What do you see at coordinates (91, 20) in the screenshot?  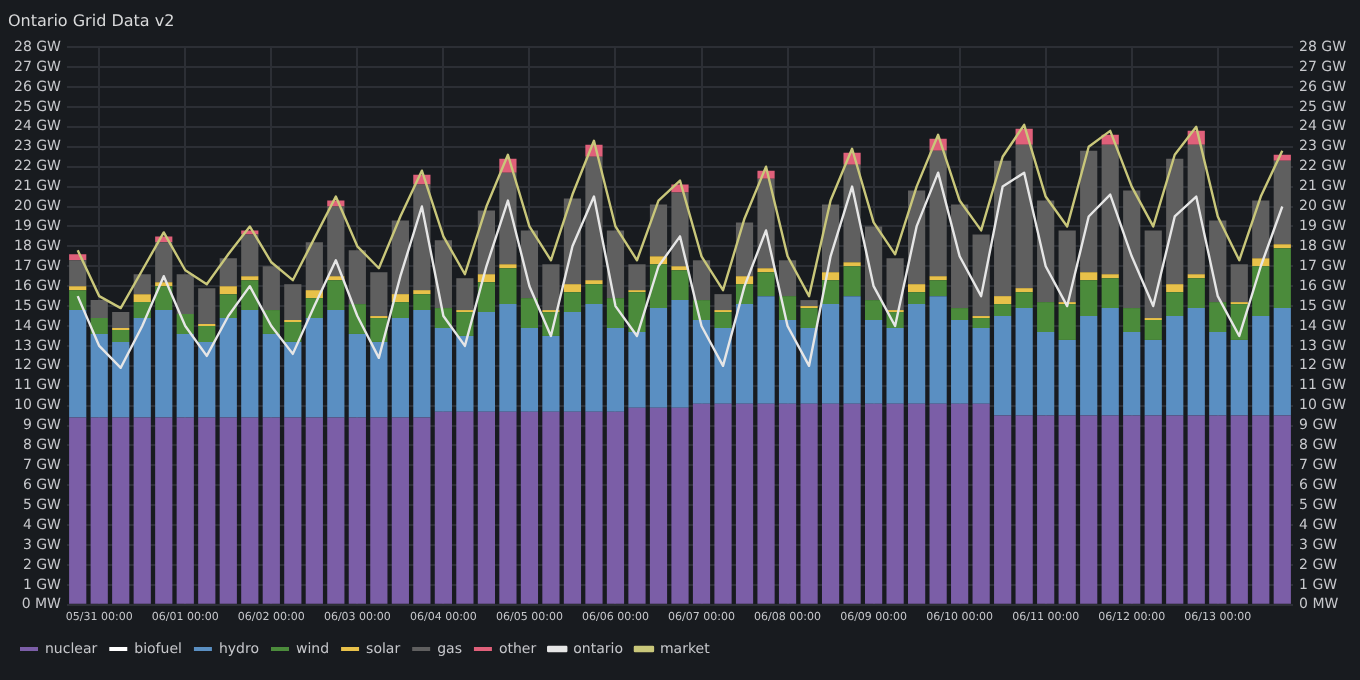 I see `chart-title: Ontario Grid Data v2` at bounding box center [91, 20].